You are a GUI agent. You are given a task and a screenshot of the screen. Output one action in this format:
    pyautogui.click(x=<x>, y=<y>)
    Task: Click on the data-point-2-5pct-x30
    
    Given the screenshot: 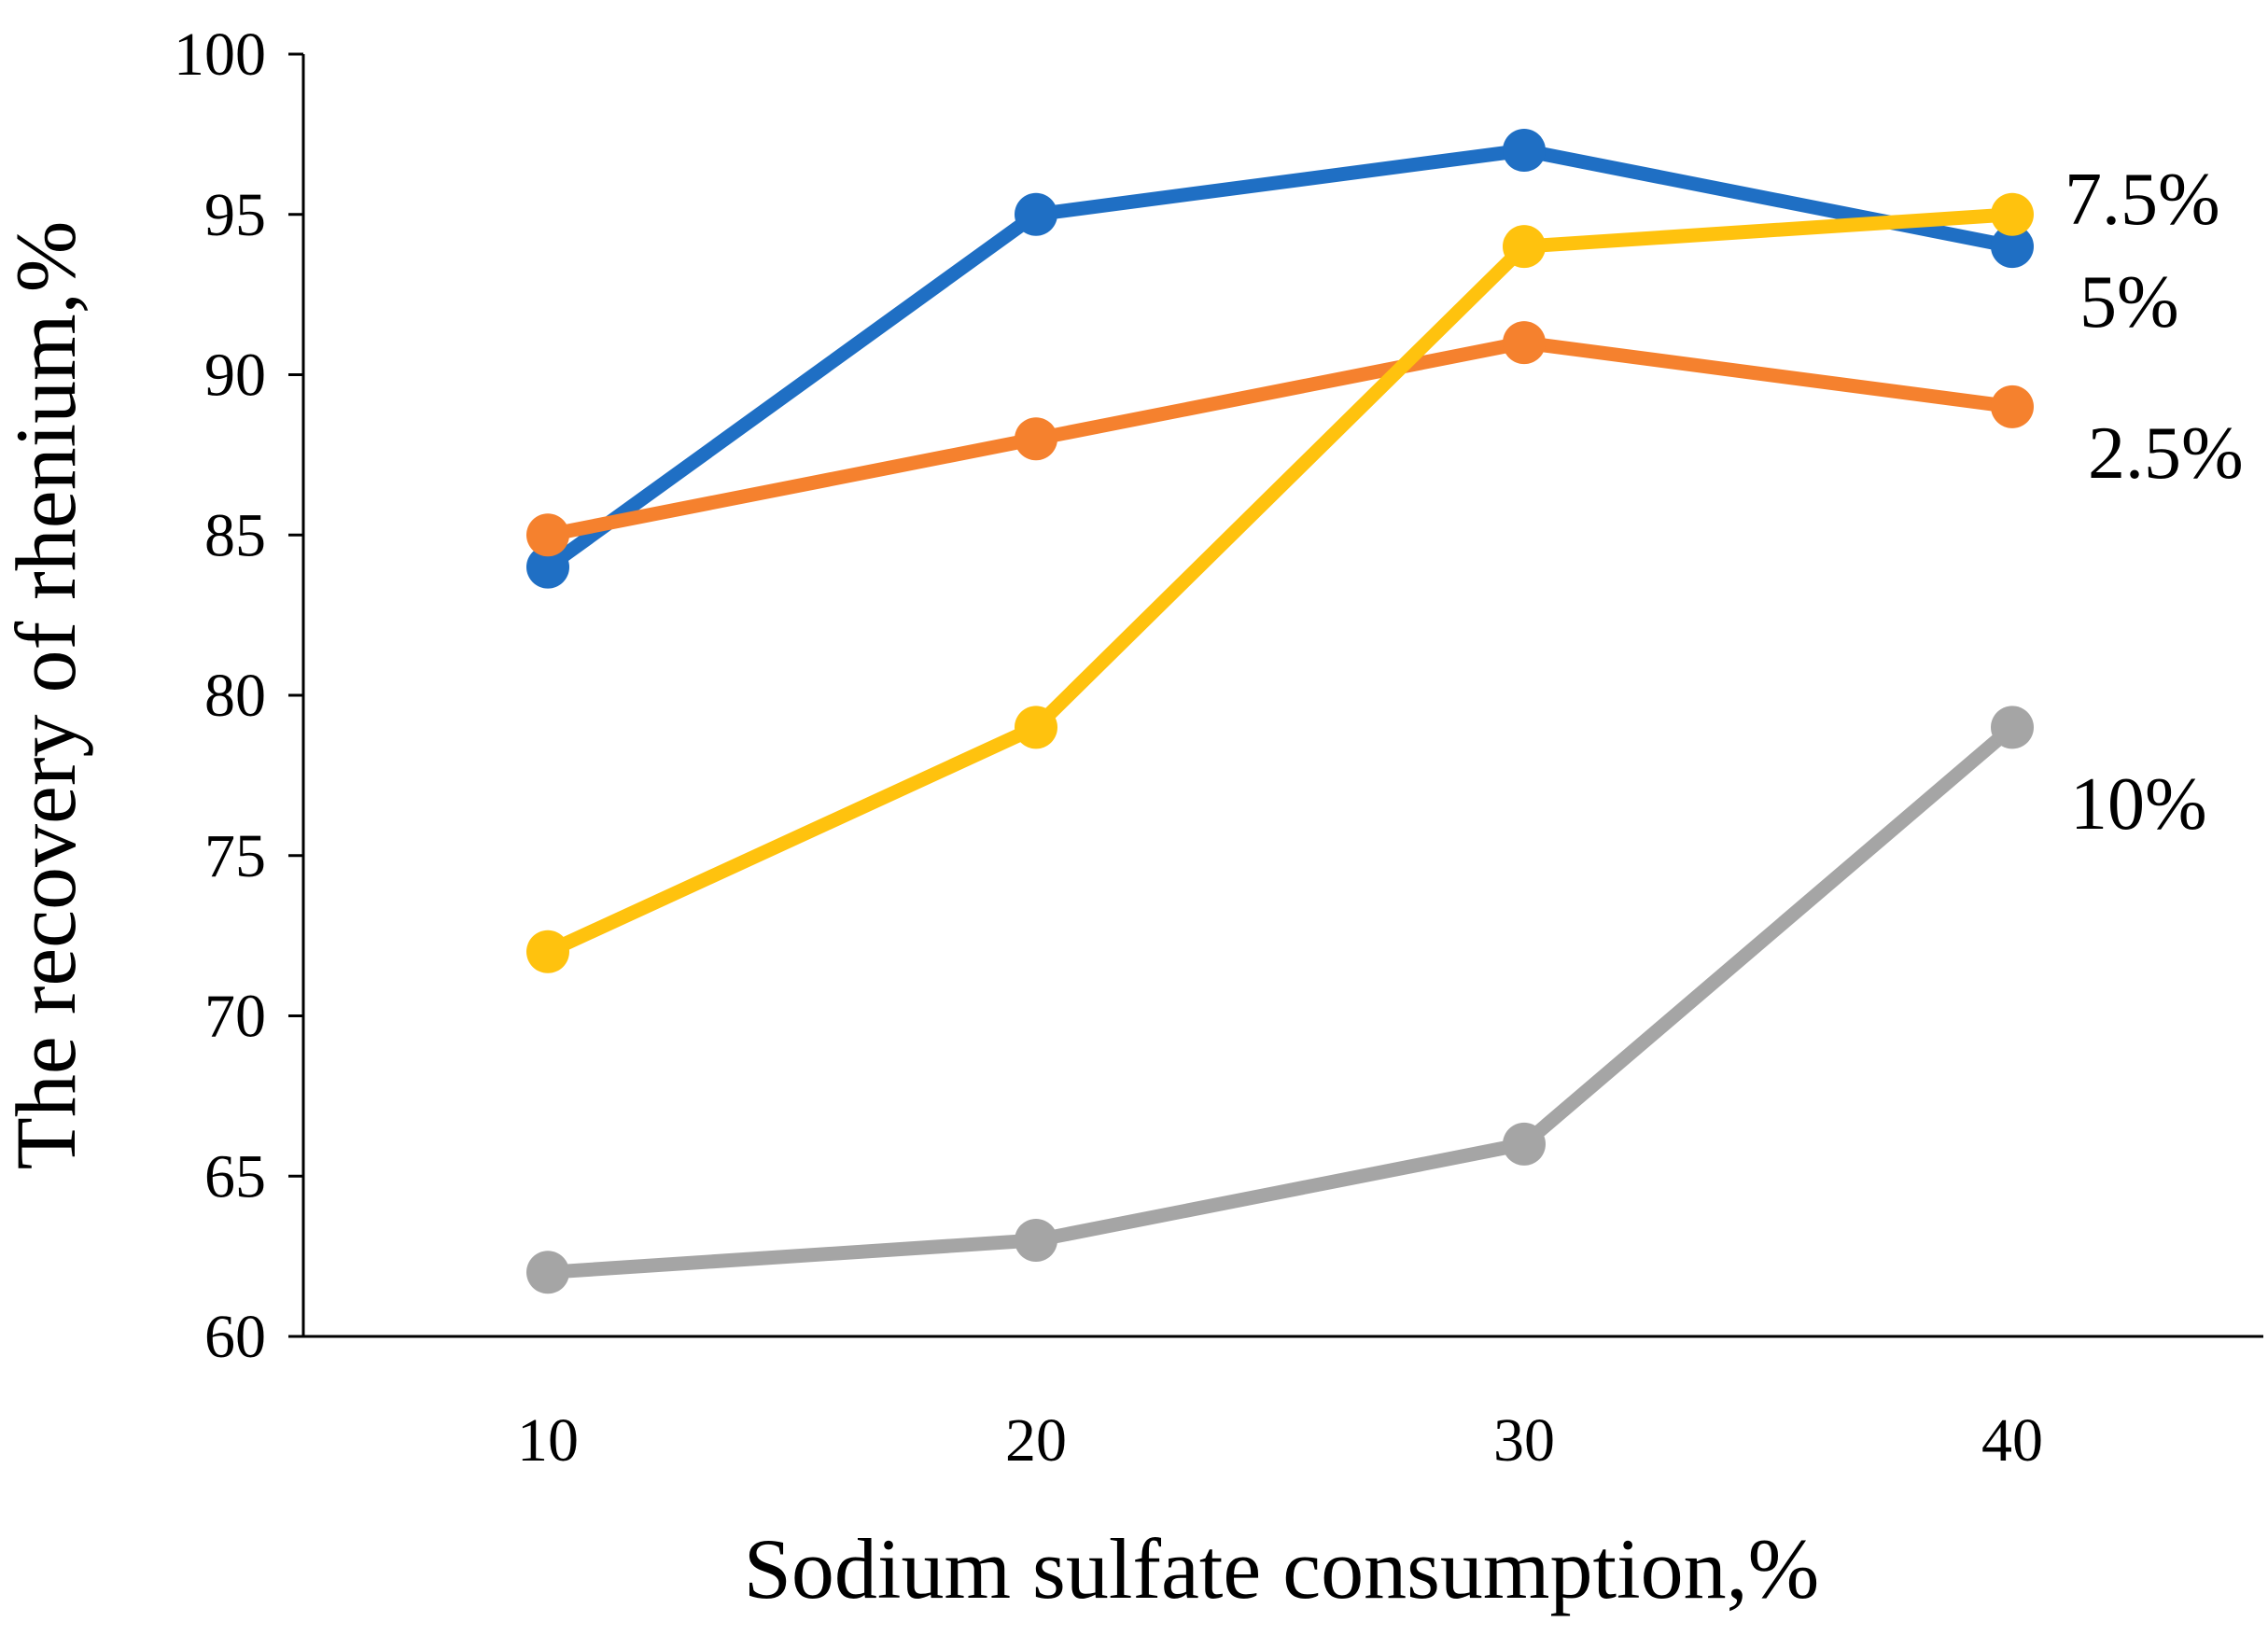 What is the action you would take?
    pyautogui.click(x=1524, y=343)
    